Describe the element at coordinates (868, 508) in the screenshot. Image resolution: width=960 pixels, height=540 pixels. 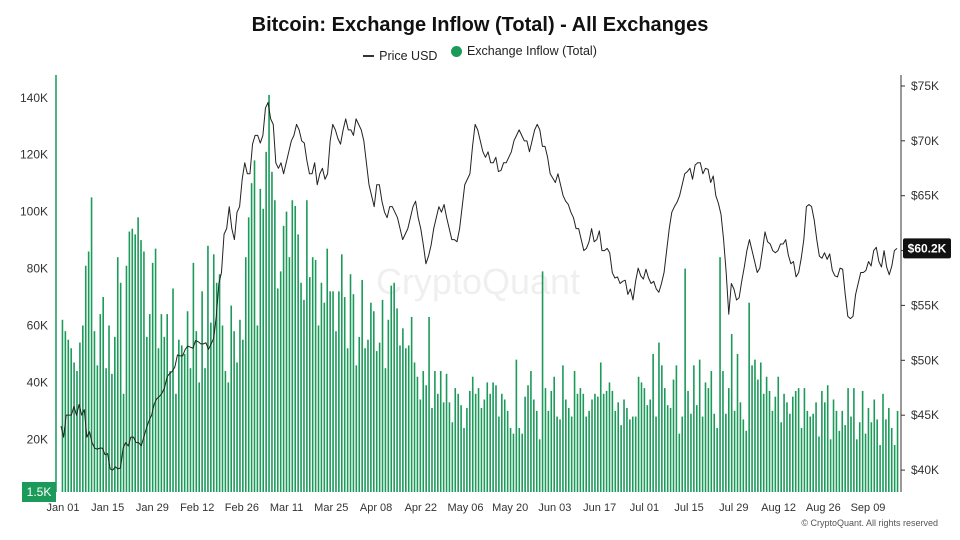
I see `x-tick-label: Sep 09` at that location.